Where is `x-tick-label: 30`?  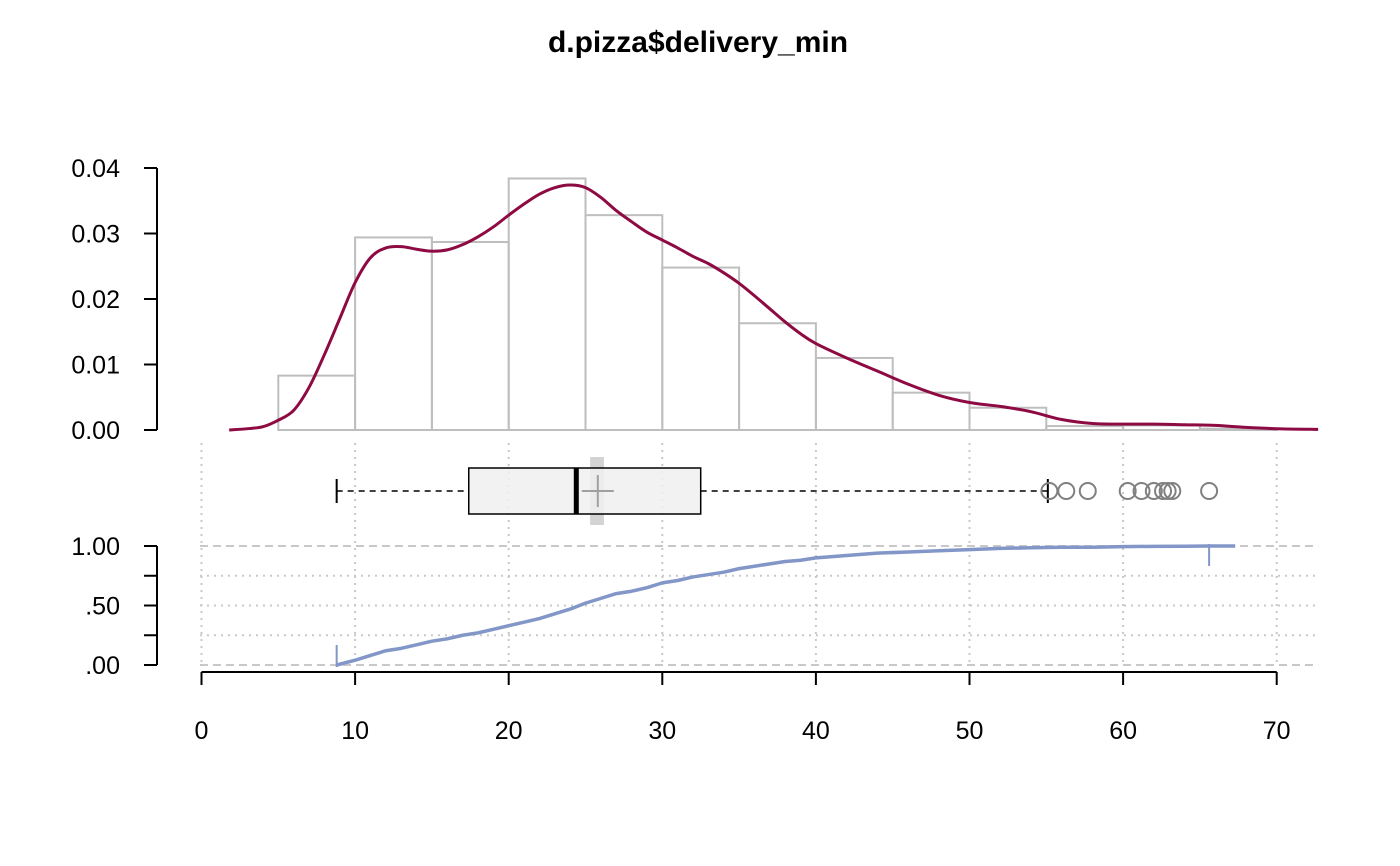
x-tick-label: 30 is located at coordinates (662, 731).